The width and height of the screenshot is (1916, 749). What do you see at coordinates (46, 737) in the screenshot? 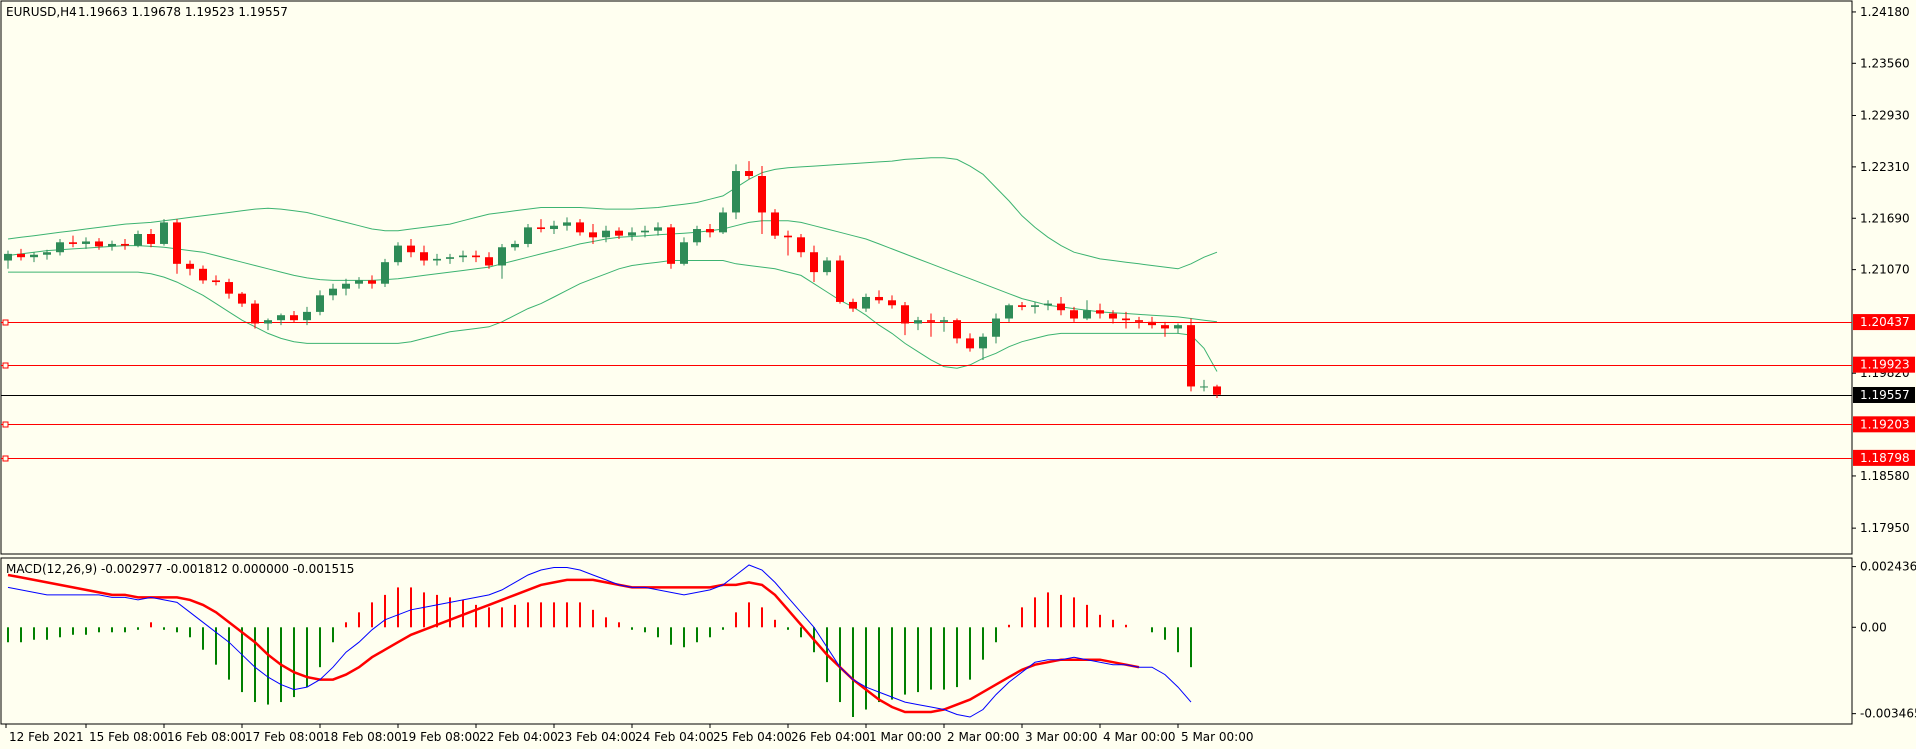
I see `time-label-0: 12 Feb 2021` at bounding box center [46, 737].